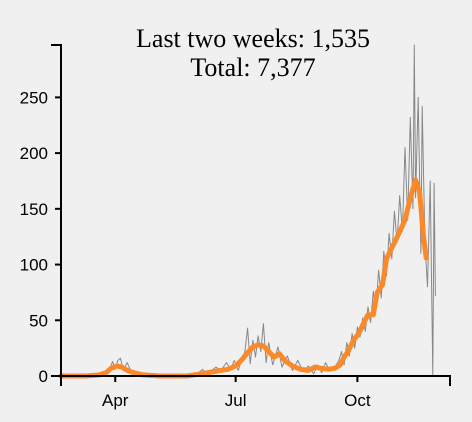 Image resolution: width=472 pixels, height=422 pixels. Describe the element at coordinates (38, 320) in the screenshot. I see `y-tick-label: 50` at that location.